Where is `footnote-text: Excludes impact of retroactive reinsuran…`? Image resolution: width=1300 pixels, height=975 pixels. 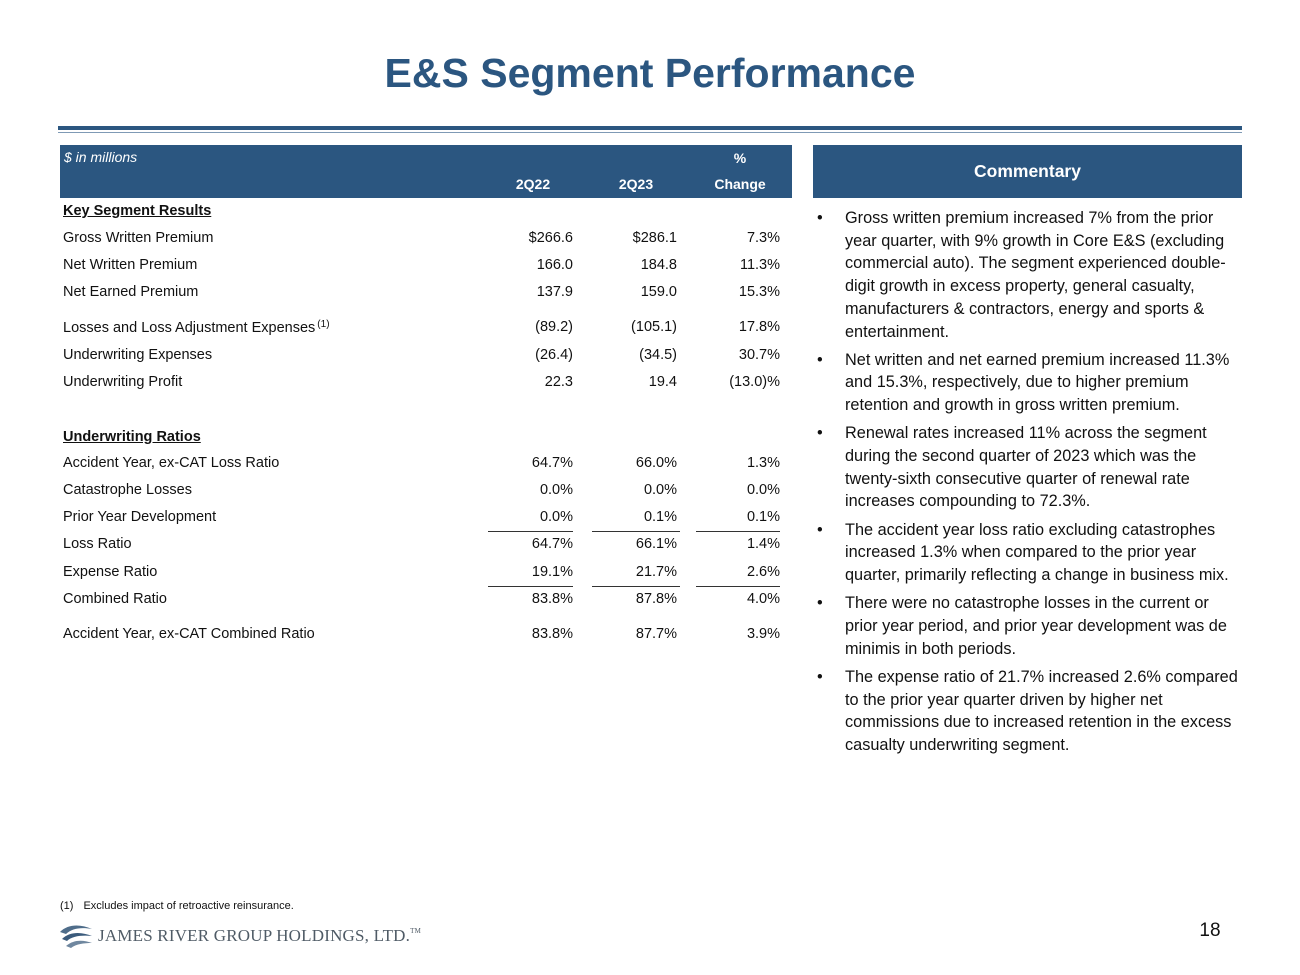 footnote-text: Excludes impact of retroactive reinsuran… is located at coordinates (188, 906).